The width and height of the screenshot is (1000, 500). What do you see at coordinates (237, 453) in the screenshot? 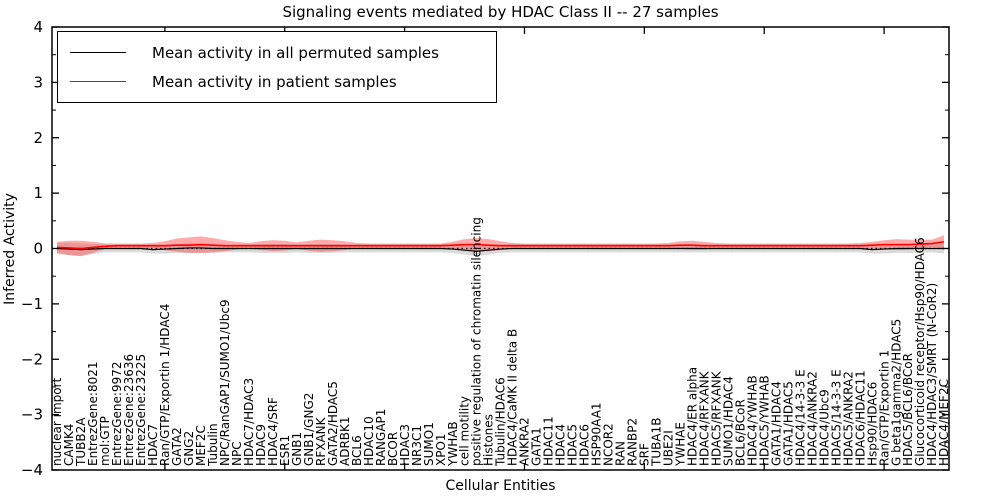
I see `x-tick-label: NPC` at bounding box center [237, 453].